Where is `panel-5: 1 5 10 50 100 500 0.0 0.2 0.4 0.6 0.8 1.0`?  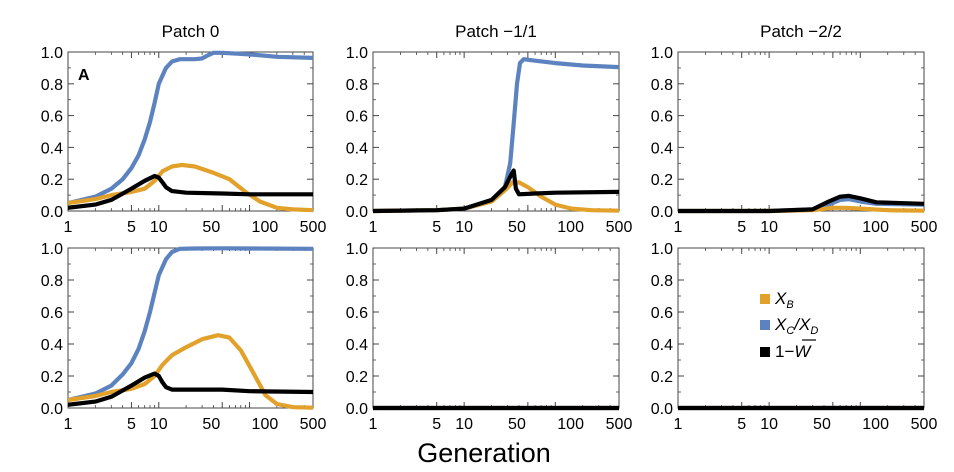 panel-5: 1 5 10 50 100 500 0.0 0.2 0.4 0.6 0.8 1.0 is located at coordinates (794, 337).